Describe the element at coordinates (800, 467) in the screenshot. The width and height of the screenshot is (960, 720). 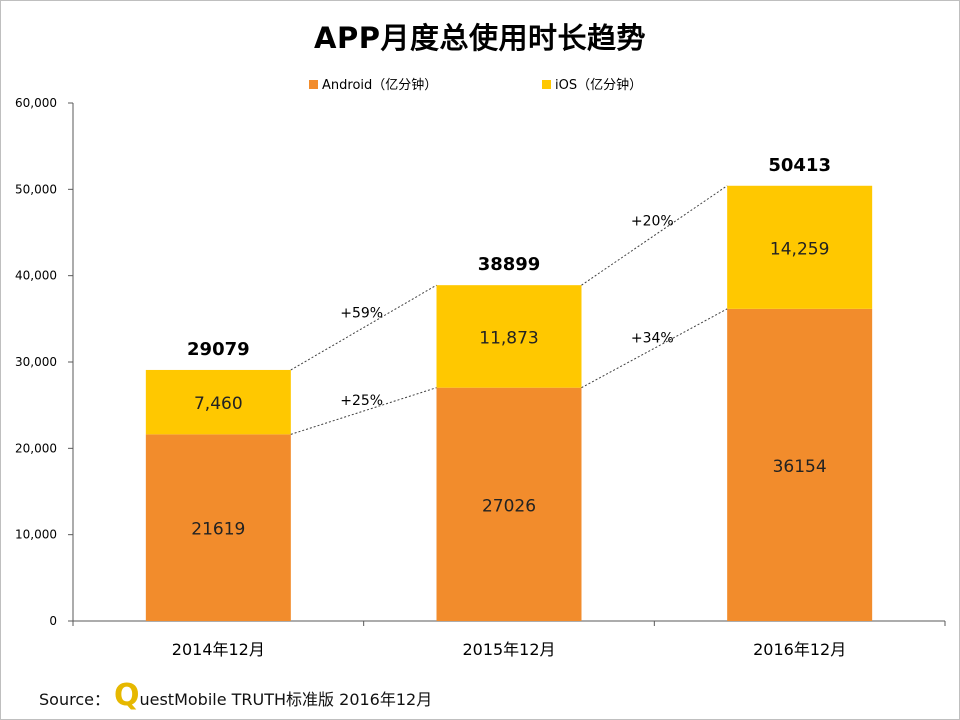
I see `data-label-android: 36154` at that location.